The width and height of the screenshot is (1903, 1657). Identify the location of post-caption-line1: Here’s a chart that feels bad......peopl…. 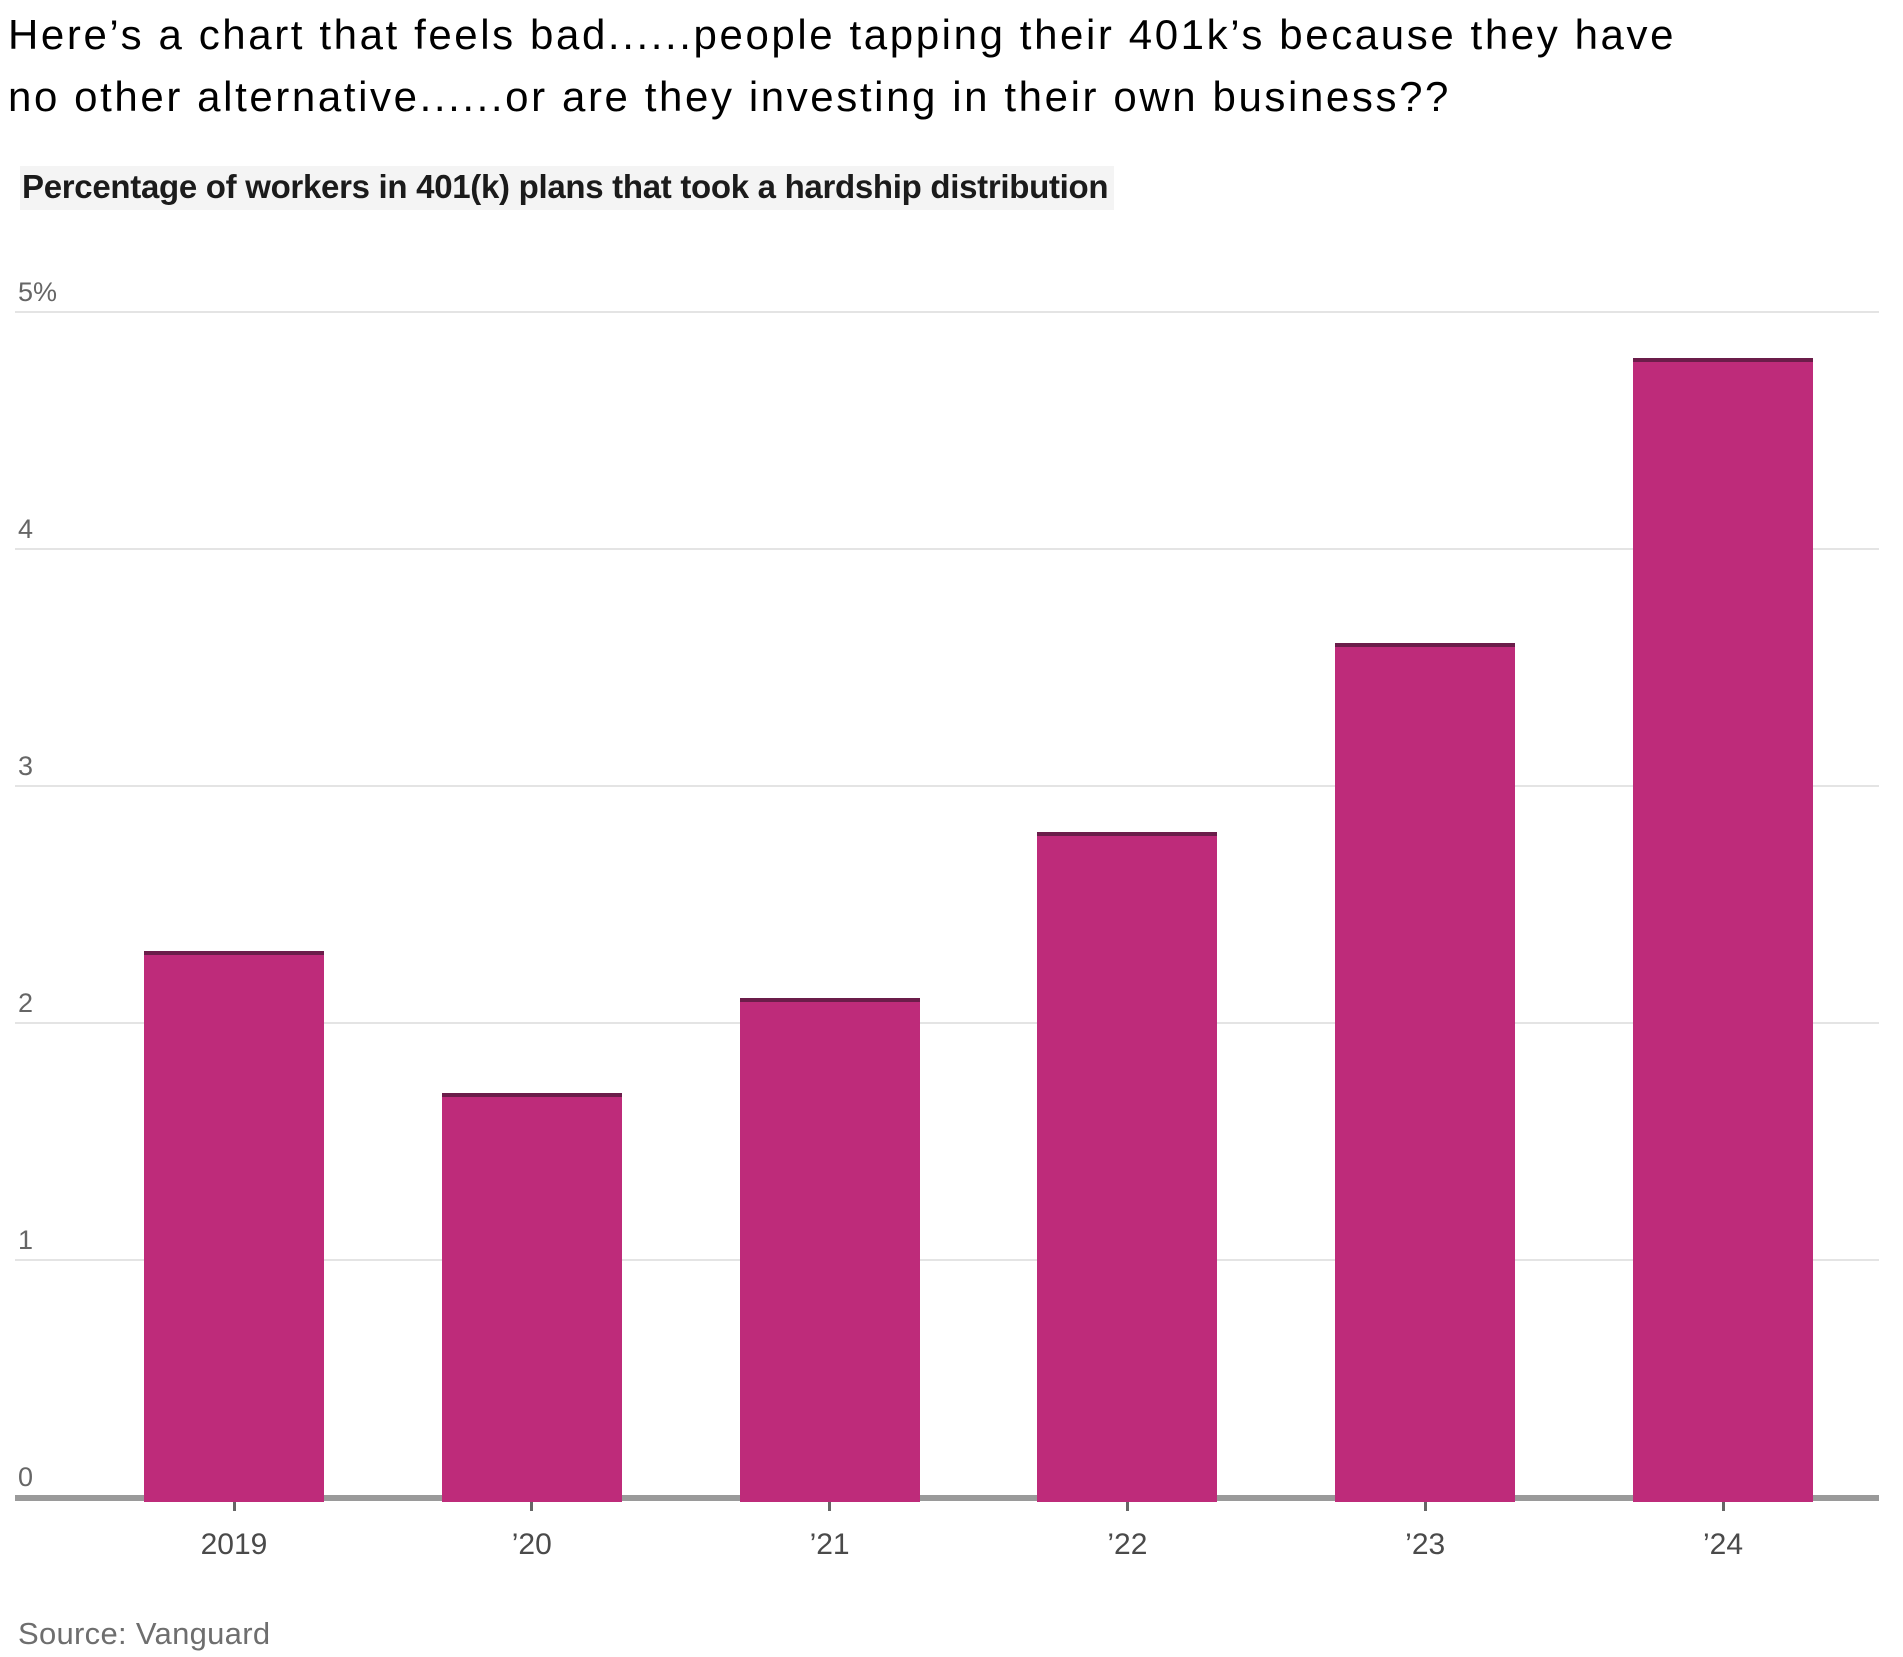
(842, 34).